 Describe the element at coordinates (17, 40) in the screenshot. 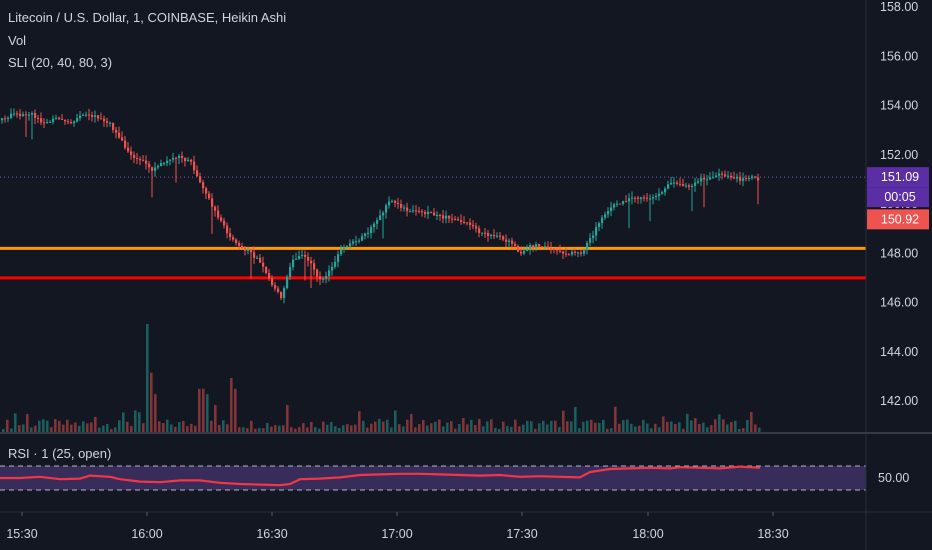

I see `vol-legend: Vol` at that location.